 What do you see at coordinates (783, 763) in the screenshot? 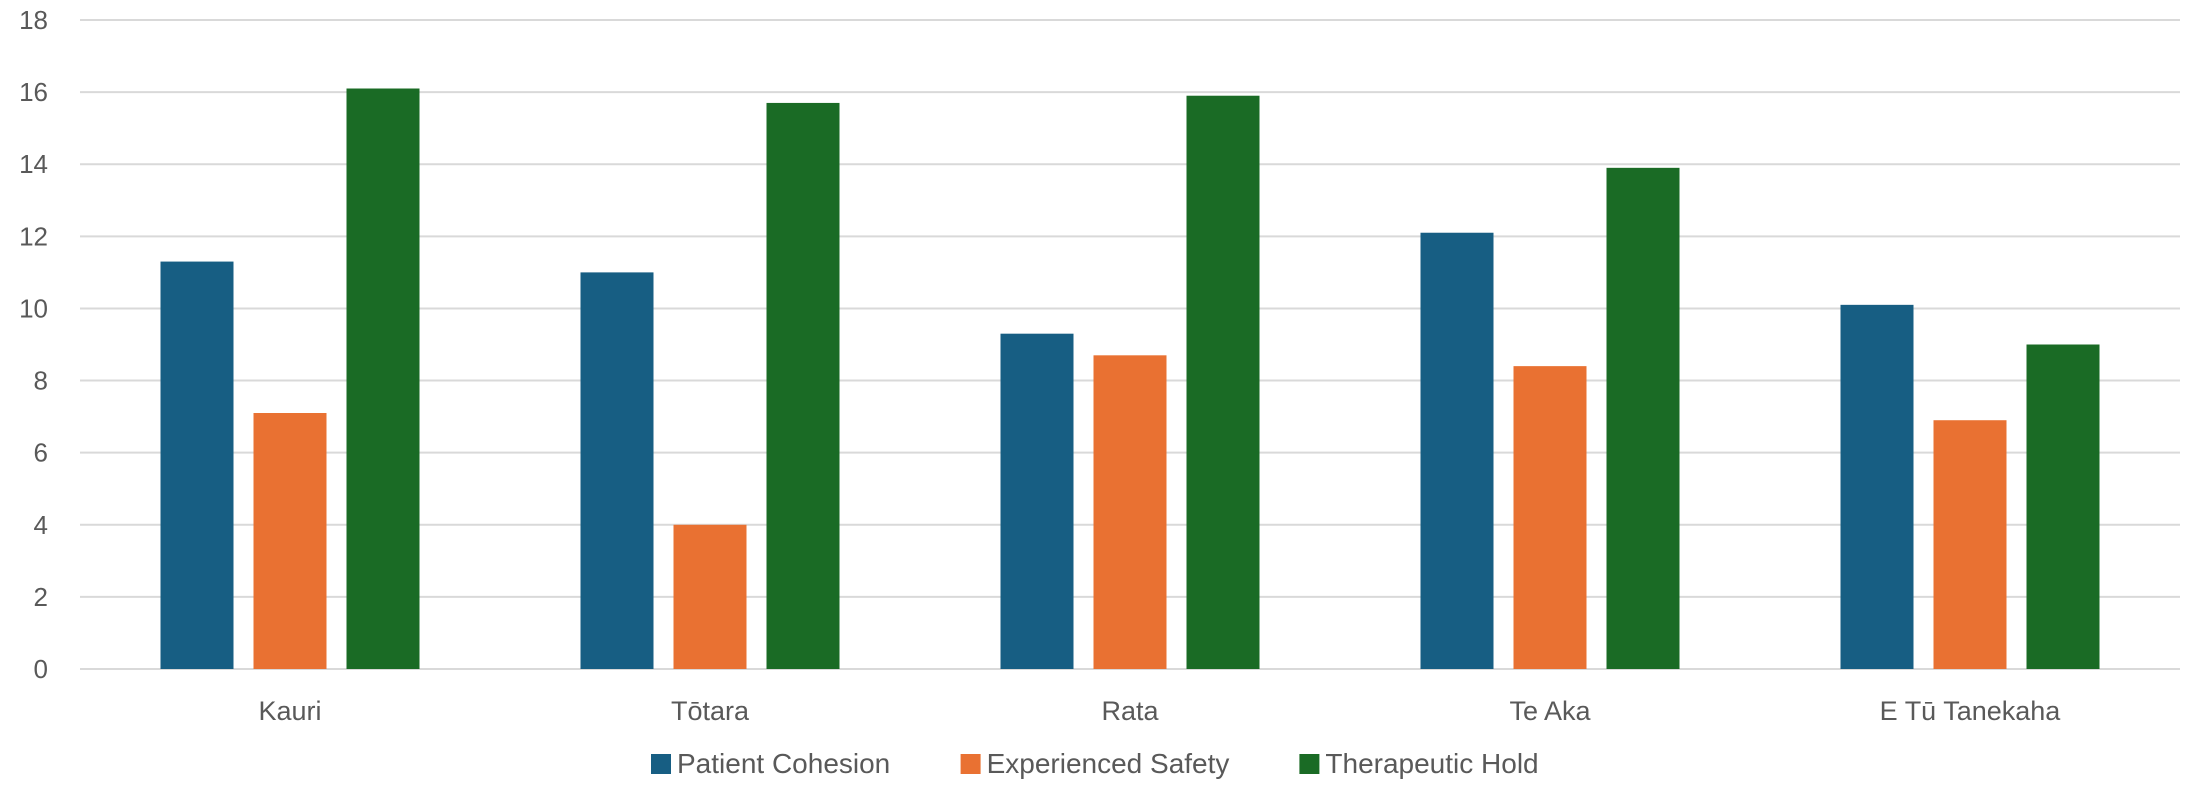
I see `legend-label: Patient Cohesion` at bounding box center [783, 763].